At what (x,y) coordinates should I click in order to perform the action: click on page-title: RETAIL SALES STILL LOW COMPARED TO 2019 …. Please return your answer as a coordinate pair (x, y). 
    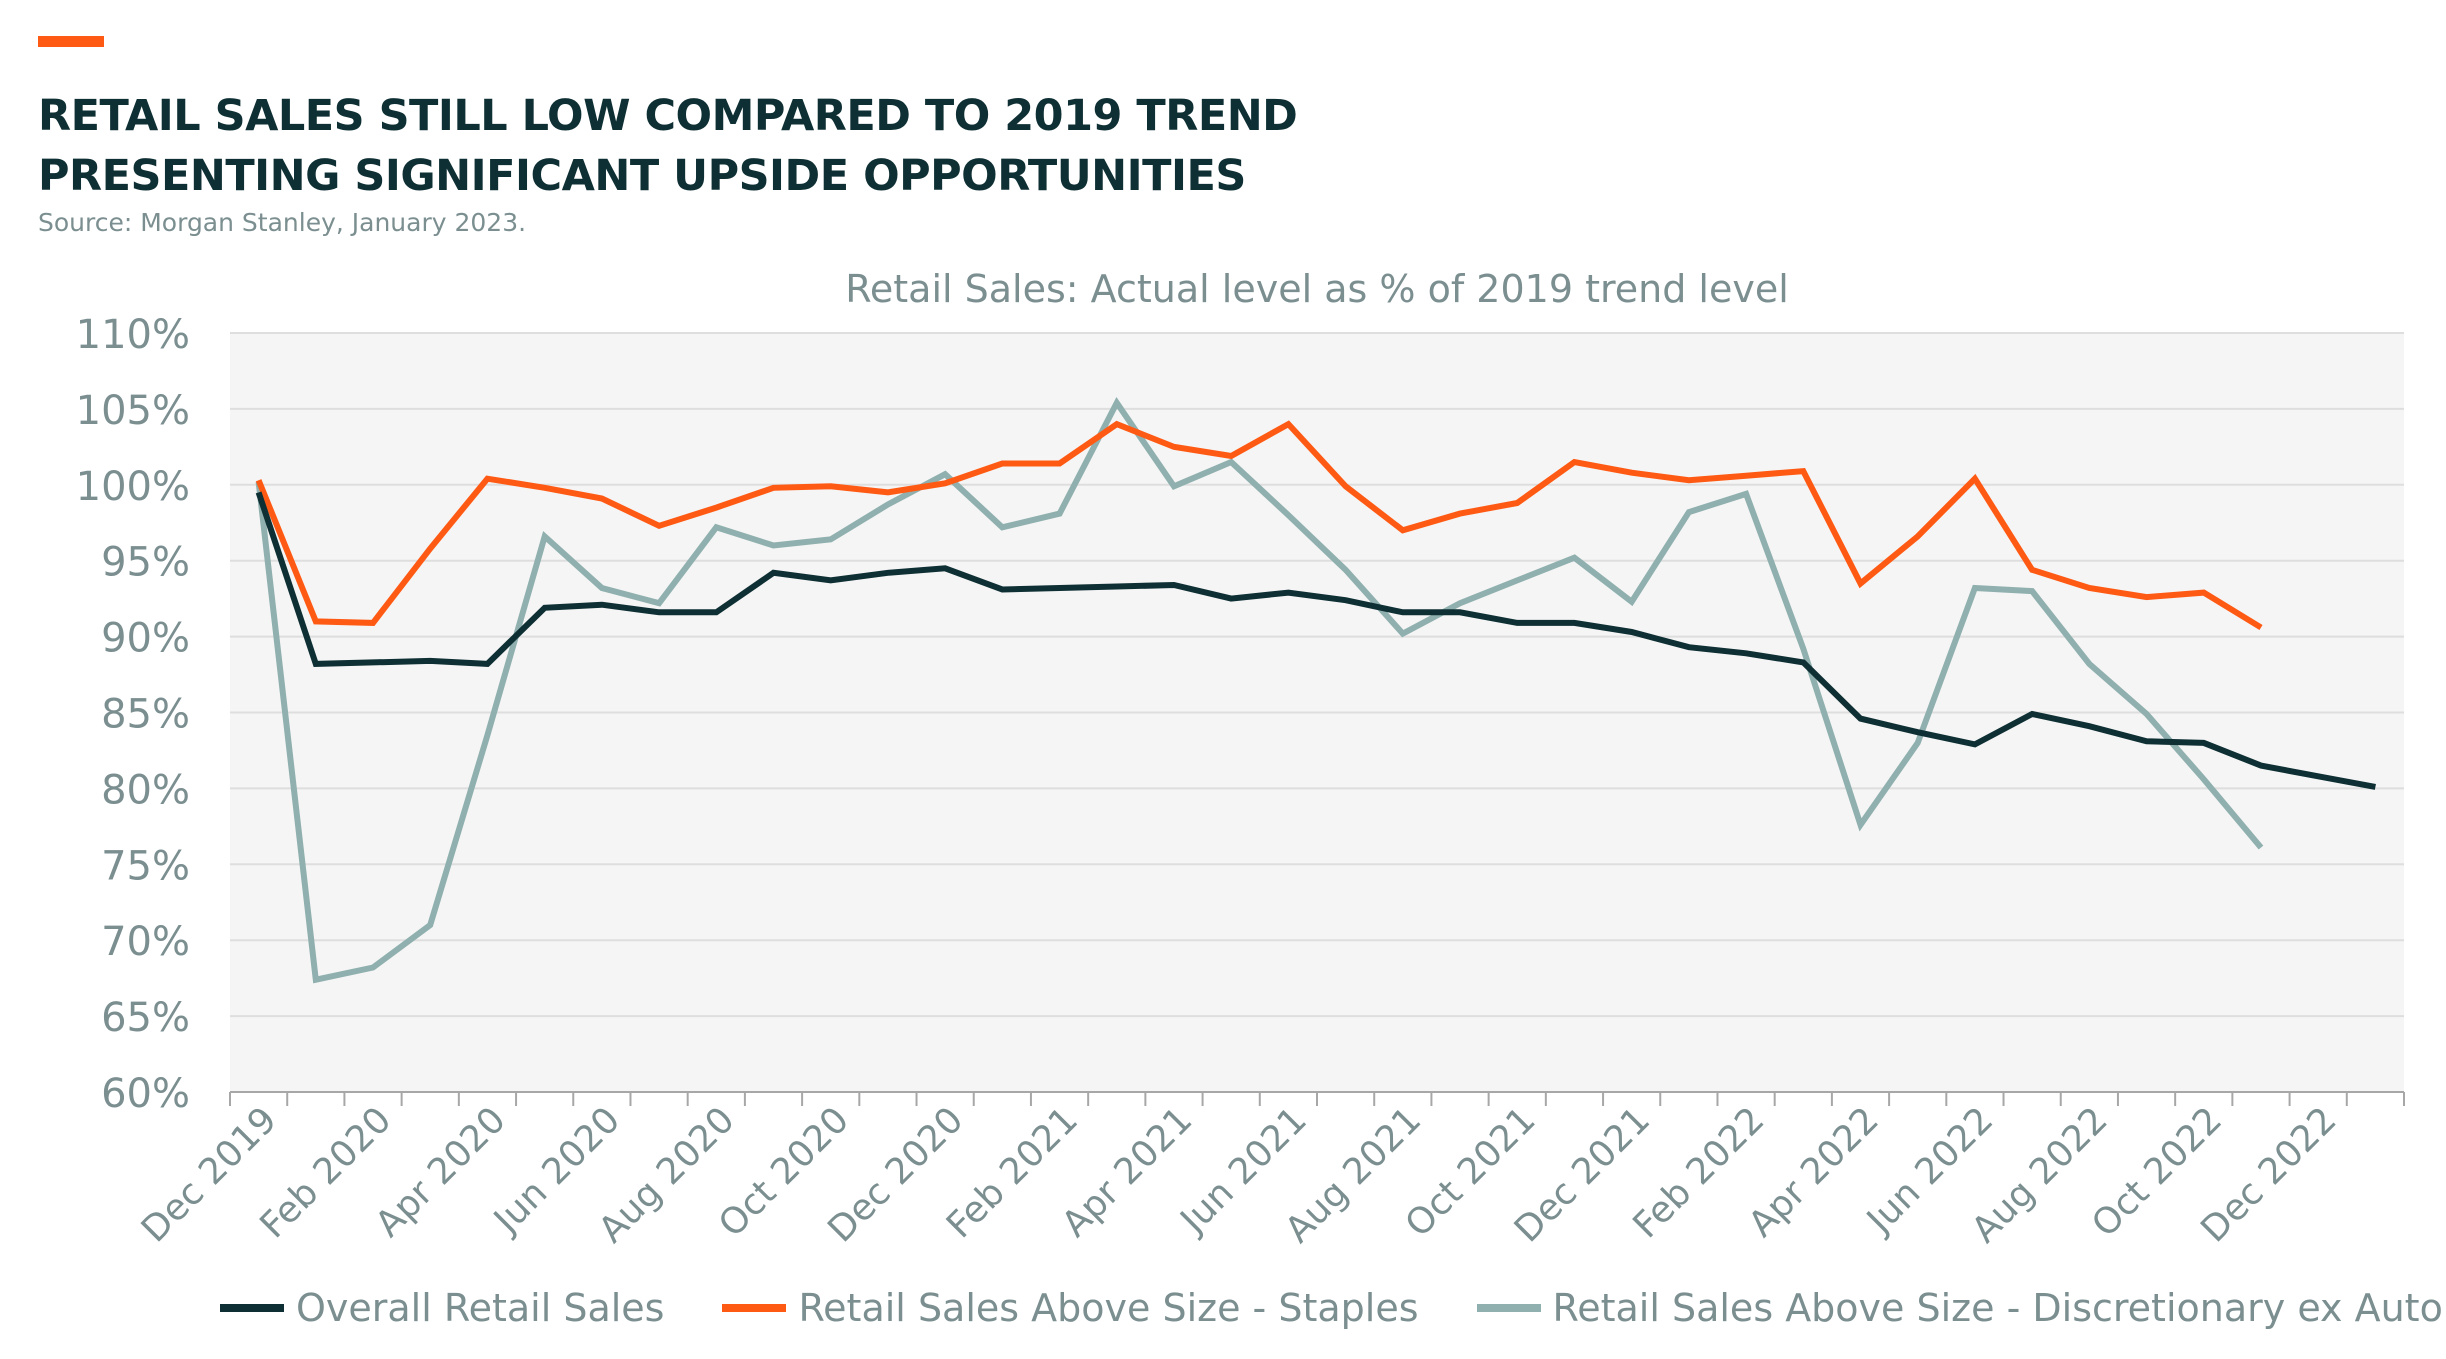
    Looking at the image, I should click on (788, 146).